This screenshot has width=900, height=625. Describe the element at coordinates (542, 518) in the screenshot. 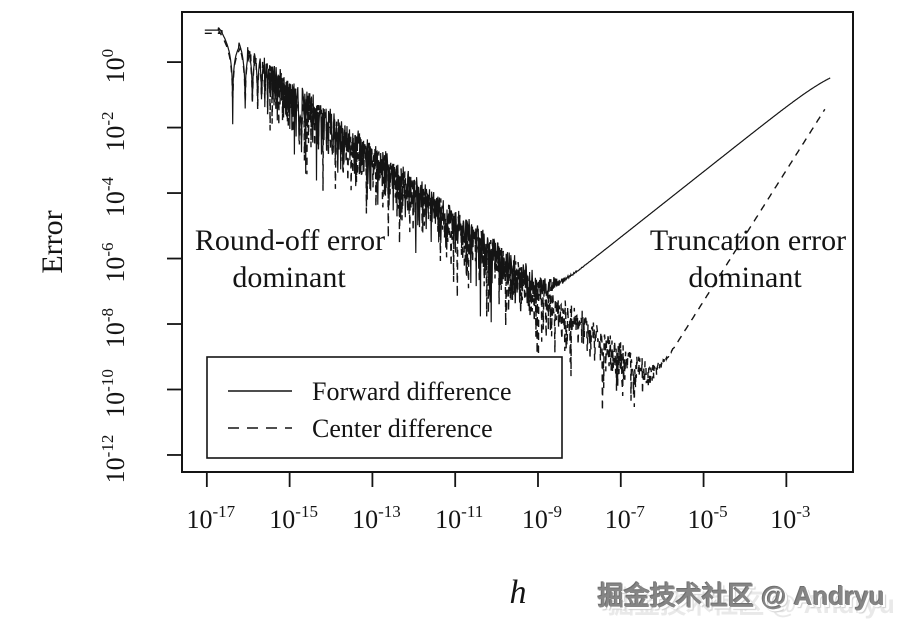

I see `x-tick-label: 10⁻⁹` at that location.